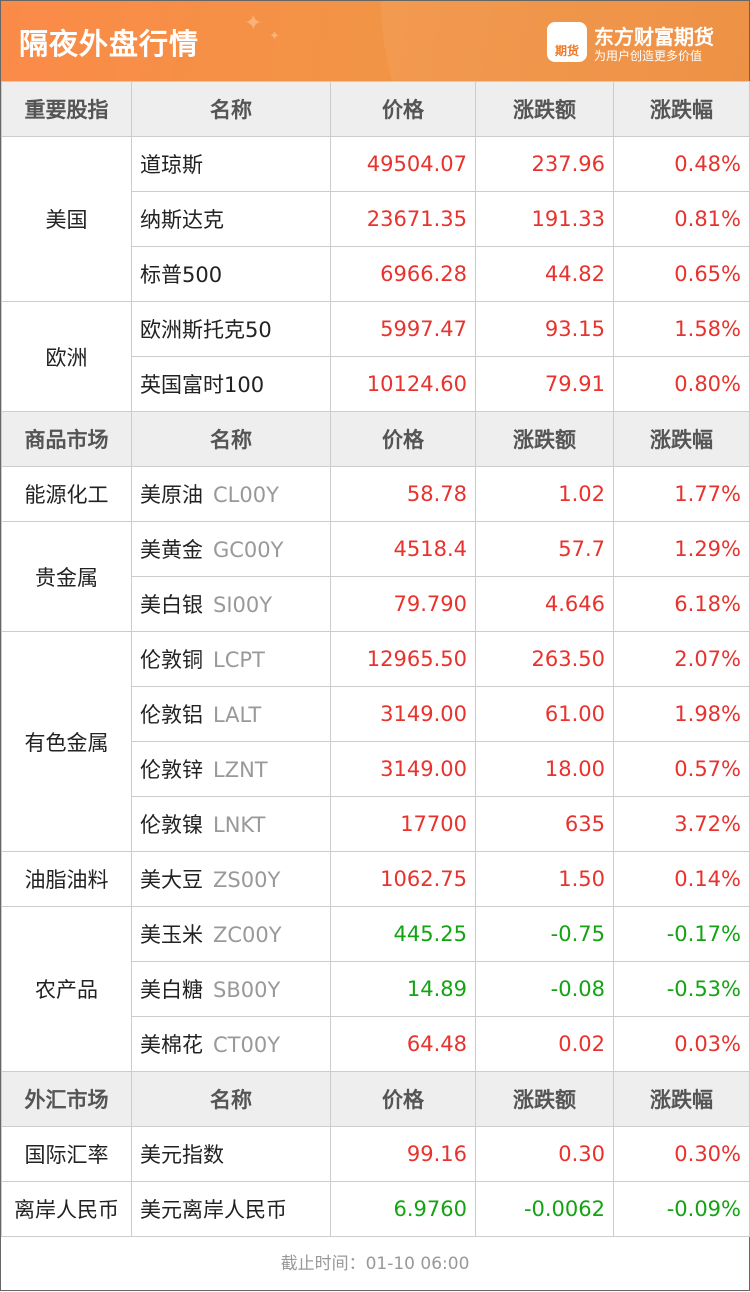 The width and height of the screenshot is (750, 1292). What do you see at coordinates (544, 604) in the screenshot?
I see `change-cell: 4.646` at bounding box center [544, 604].